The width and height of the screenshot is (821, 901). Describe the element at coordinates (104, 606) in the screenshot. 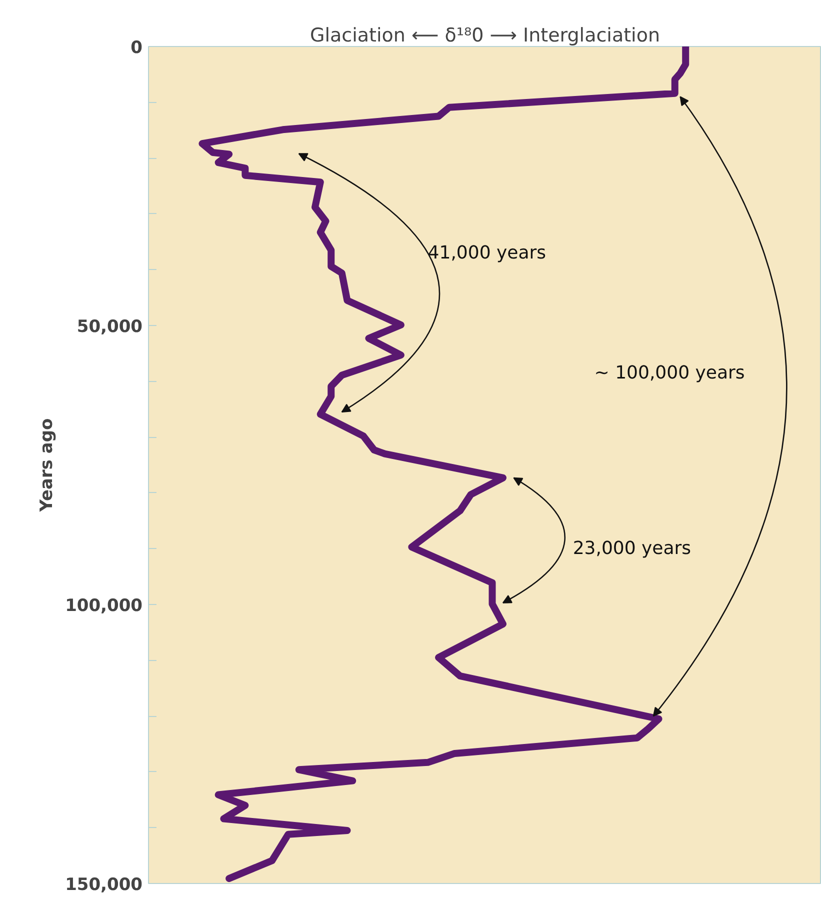

I see `y-tick-label: 100,000` at that location.